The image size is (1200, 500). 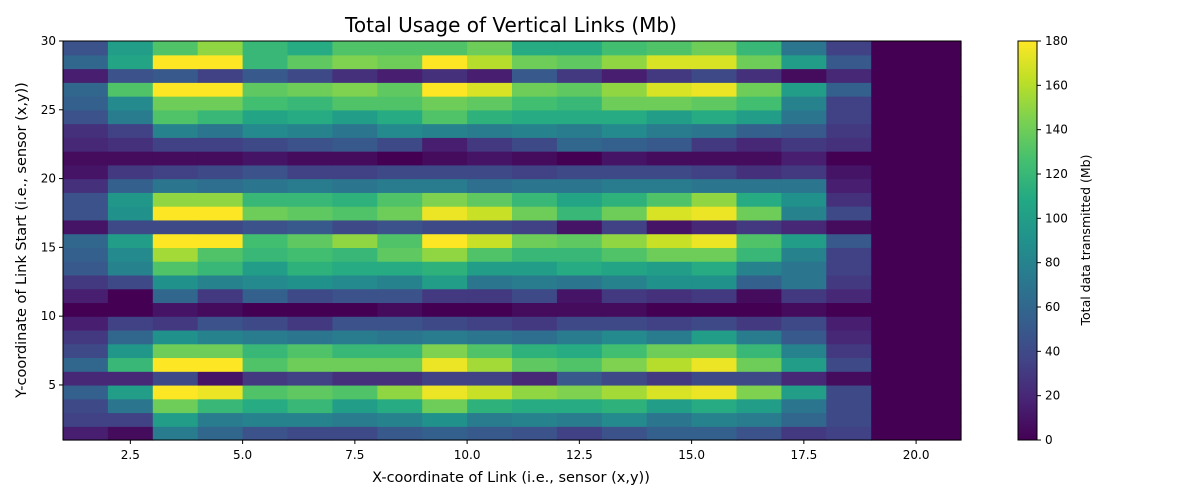 What do you see at coordinates (52, 213) in the screenshot?
I see `y-axis: 5 10 15 20 25 30` at bounding box center [52, 213].